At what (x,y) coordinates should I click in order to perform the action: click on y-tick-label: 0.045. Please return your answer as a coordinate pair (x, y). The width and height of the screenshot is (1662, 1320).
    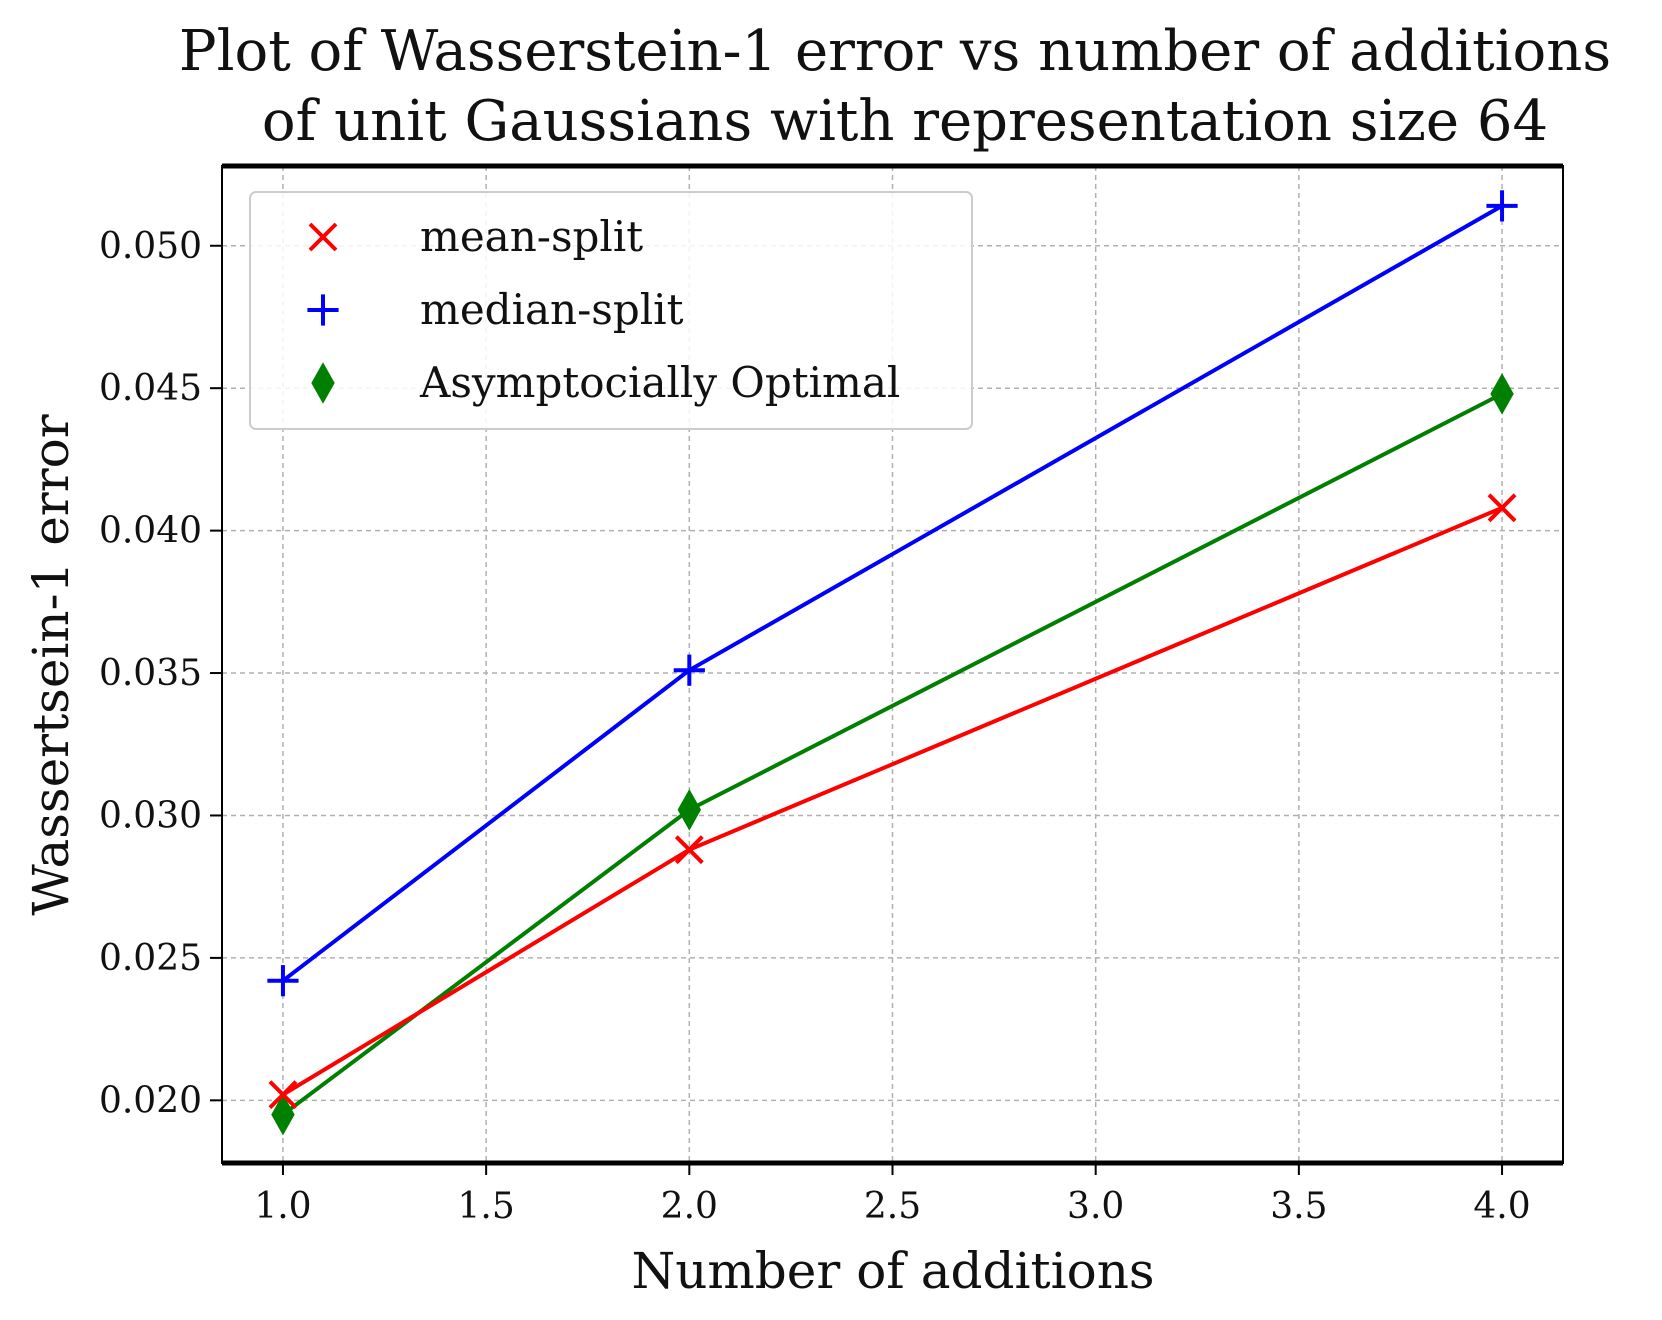
    Looking at the image, I should click on (150, 388).